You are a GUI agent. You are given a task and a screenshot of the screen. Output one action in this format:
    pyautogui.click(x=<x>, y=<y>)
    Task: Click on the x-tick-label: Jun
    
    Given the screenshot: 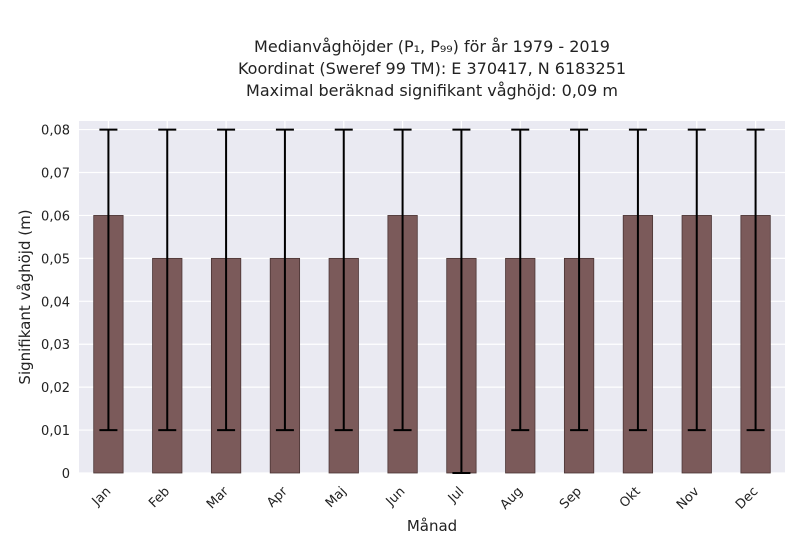 What is the action you would take?
    pyautogui.click(x=396, y=497)
    